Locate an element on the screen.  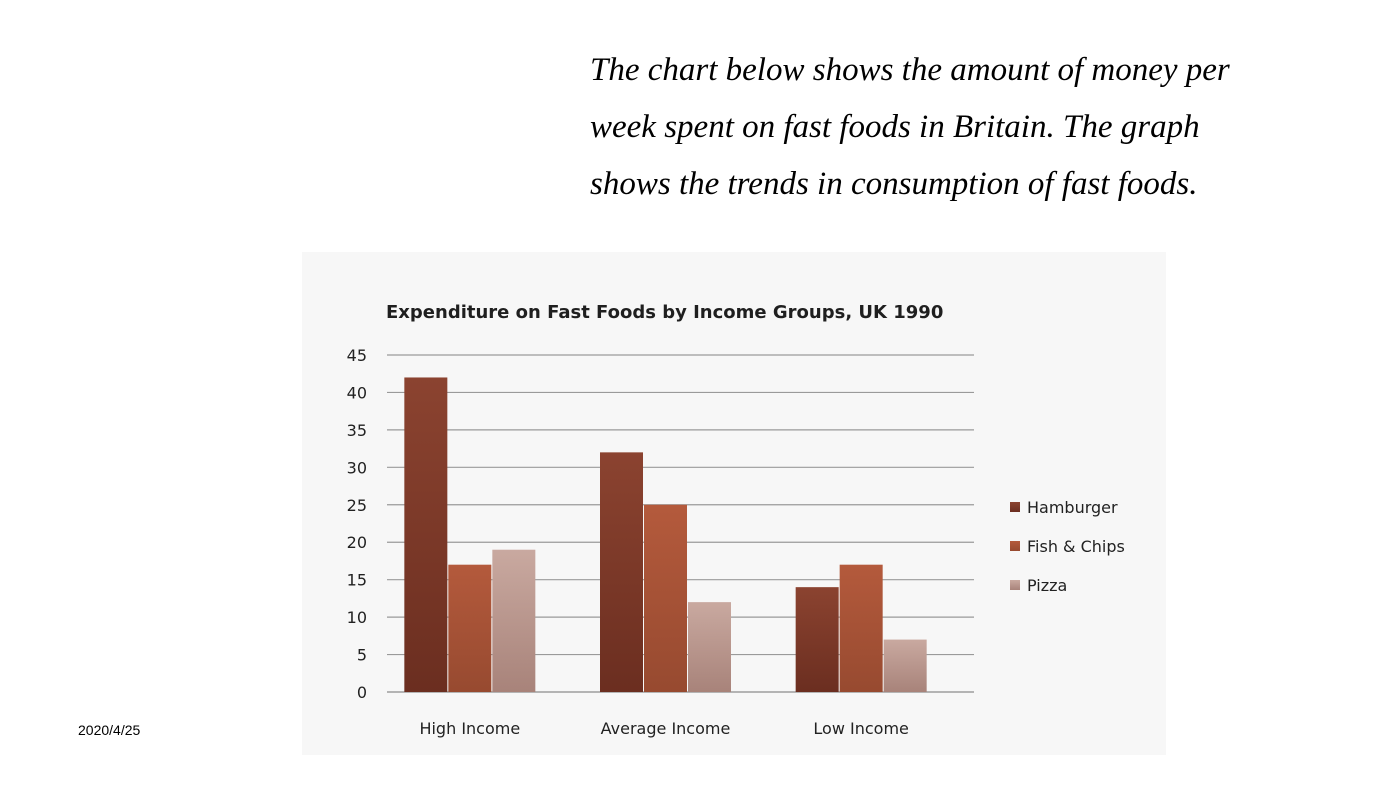
y-axis-ticks: 0 5 10 15 20 25 30 35 40 45 is located at coordinates (357, 524).